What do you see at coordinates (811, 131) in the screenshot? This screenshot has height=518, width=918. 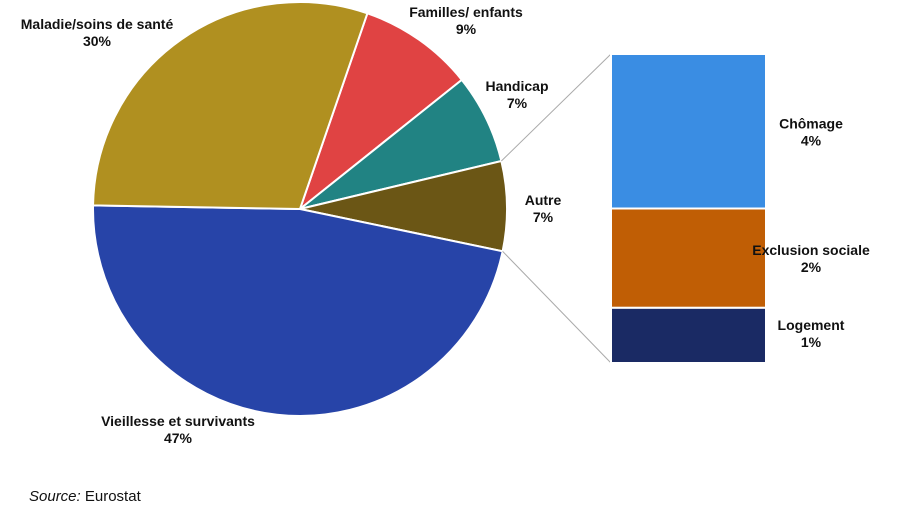 I see `bar-segment-label: Chômage 4%` at bounding box center [811, 131].